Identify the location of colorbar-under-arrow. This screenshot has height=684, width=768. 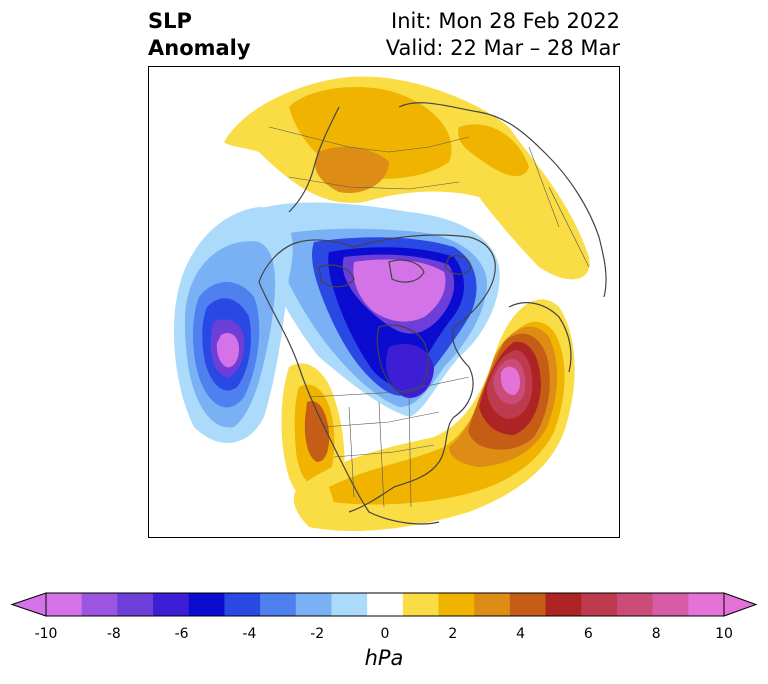
(28, 604).